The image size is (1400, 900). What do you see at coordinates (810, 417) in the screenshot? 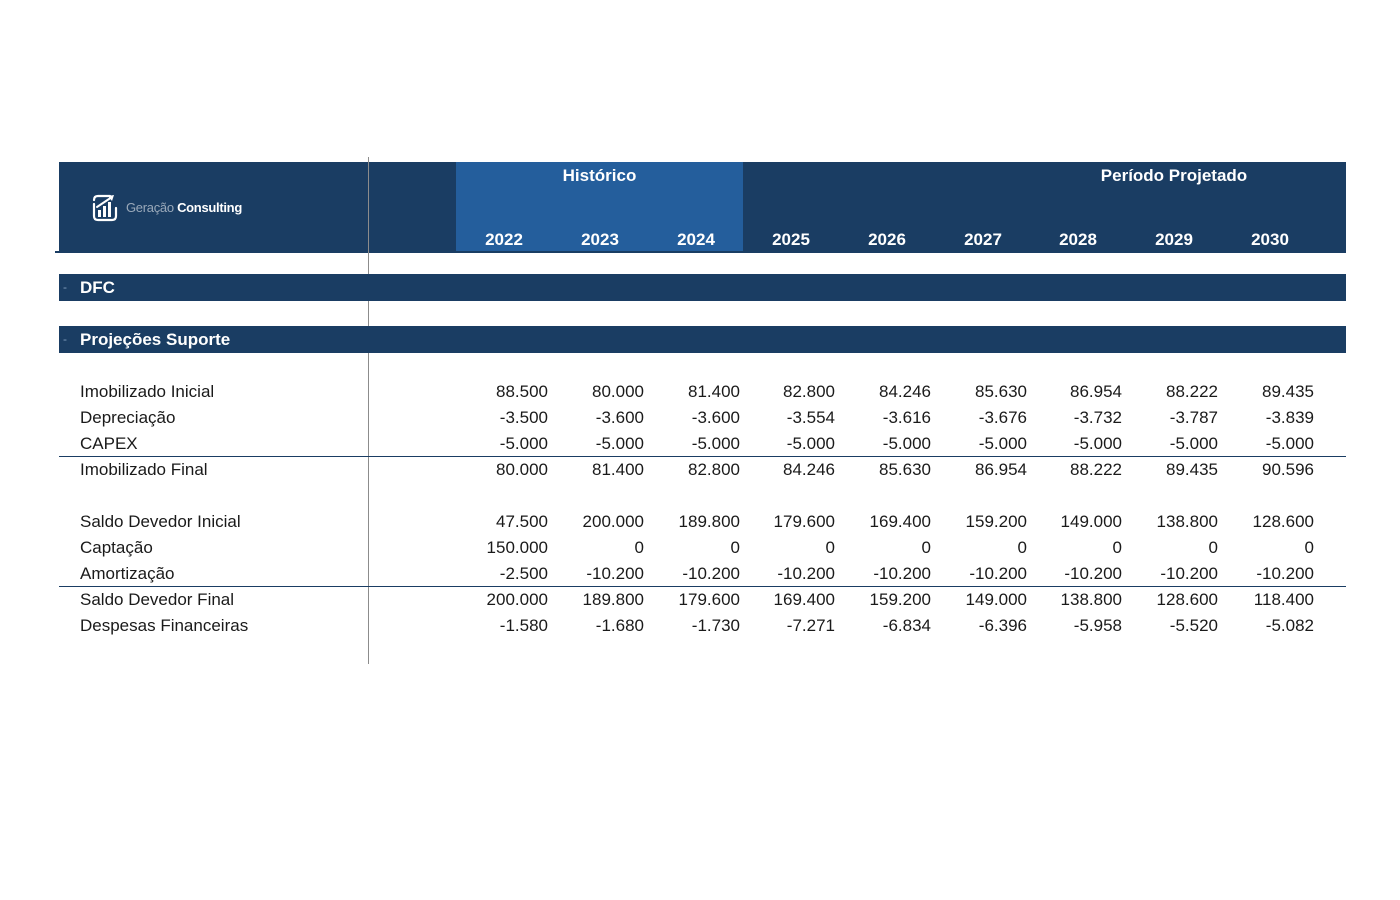
I see `table-cell: -3.554` at bounding box center [810, 417].